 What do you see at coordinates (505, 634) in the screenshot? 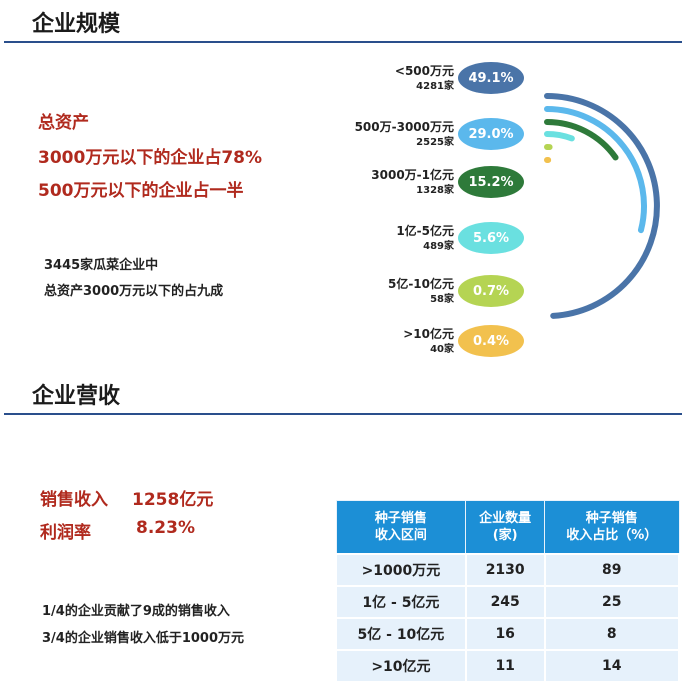
I see `table-cell: 16` at bounding box center [505, 634].